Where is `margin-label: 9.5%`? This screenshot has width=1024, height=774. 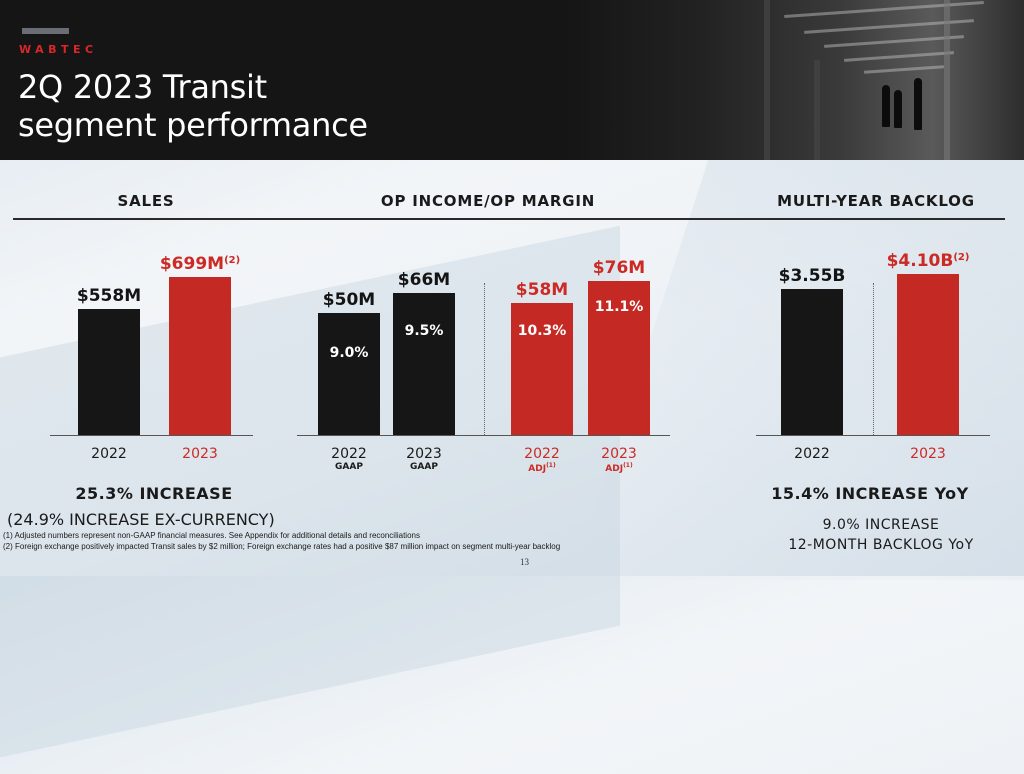
margin-label: 9.5% is located at coordinates (424, 331).